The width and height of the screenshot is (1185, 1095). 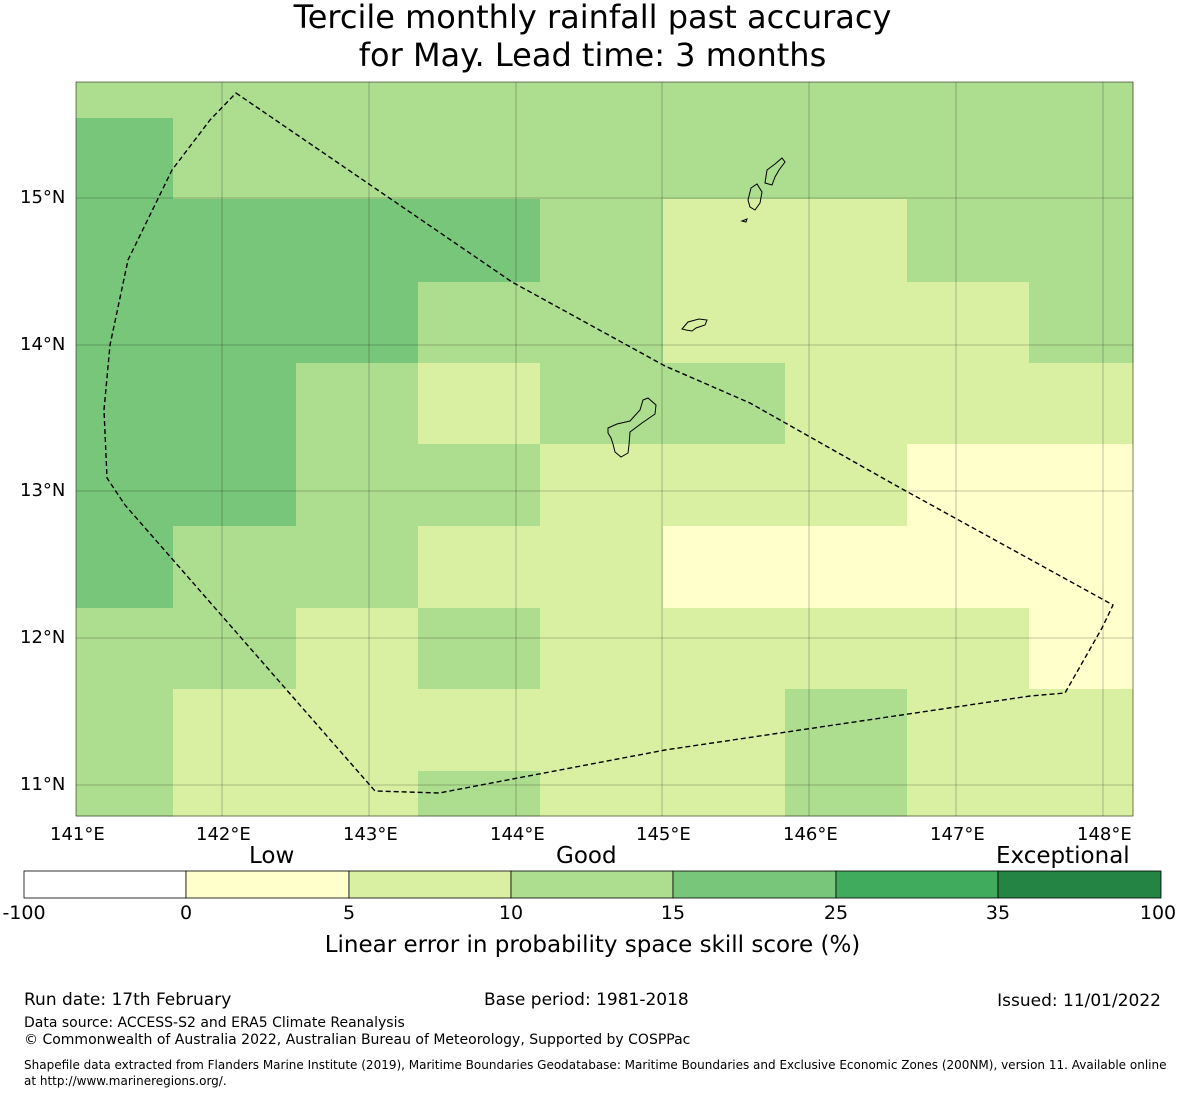 What do you see at coordinates (370, 834) in the screenshot?
I see `lon-label-143e: 143°E` at bounding box center [370, 834].